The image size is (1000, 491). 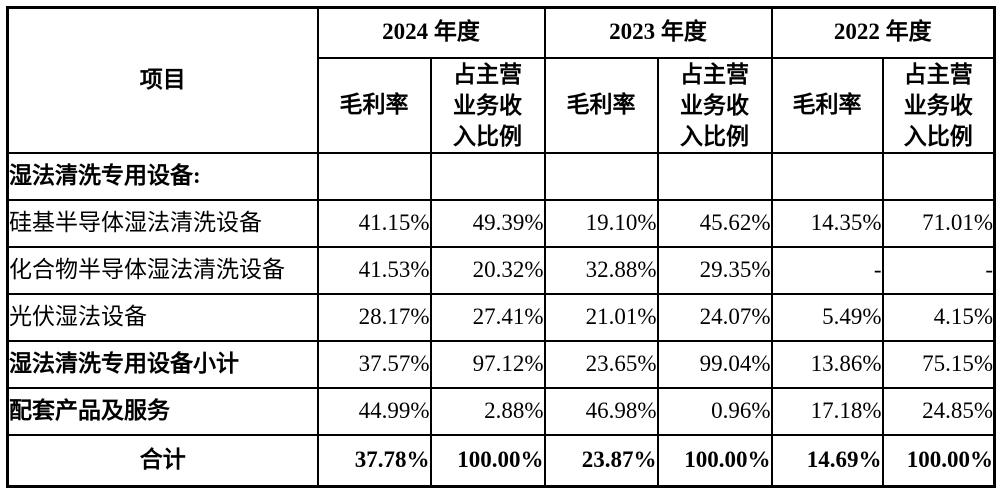 I want to click on cell-value: 14.69%, so click(x=827, y=460).